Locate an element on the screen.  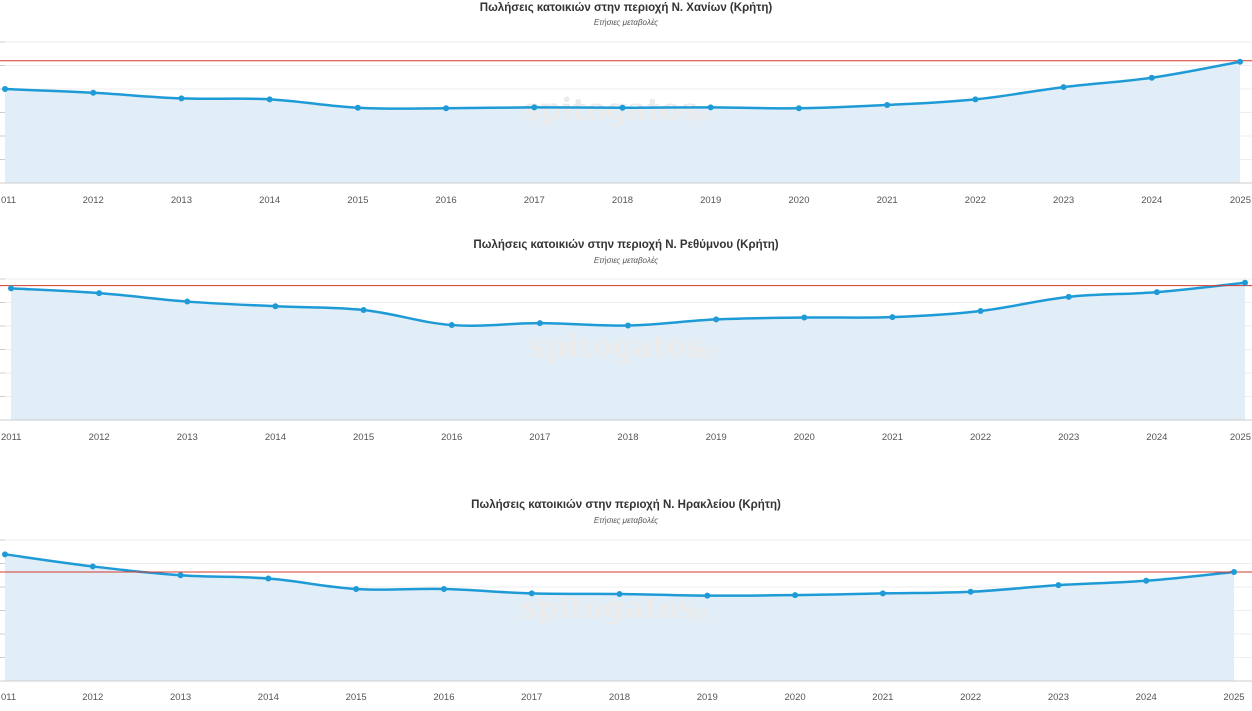
x-tick-label: 2019 is located at coordinates (716, 437).